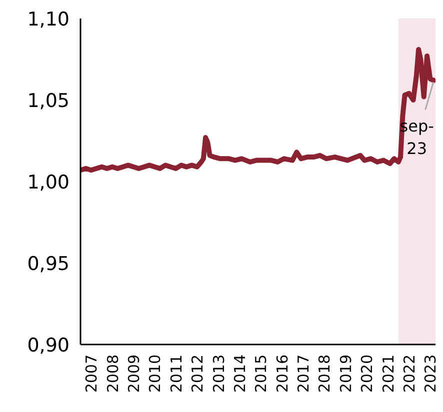 This screenshot has height=412, width=443. Describe the element at coordinates (261, 373) in the screenshot. I see `x-tick-label: 2015` at that location.